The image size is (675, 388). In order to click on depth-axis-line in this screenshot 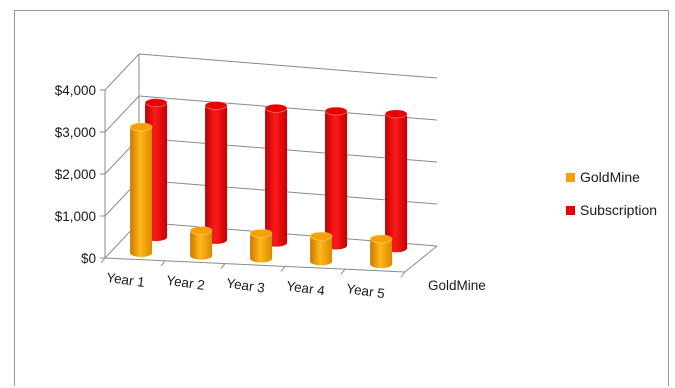, I will do `click(421, 259)`.